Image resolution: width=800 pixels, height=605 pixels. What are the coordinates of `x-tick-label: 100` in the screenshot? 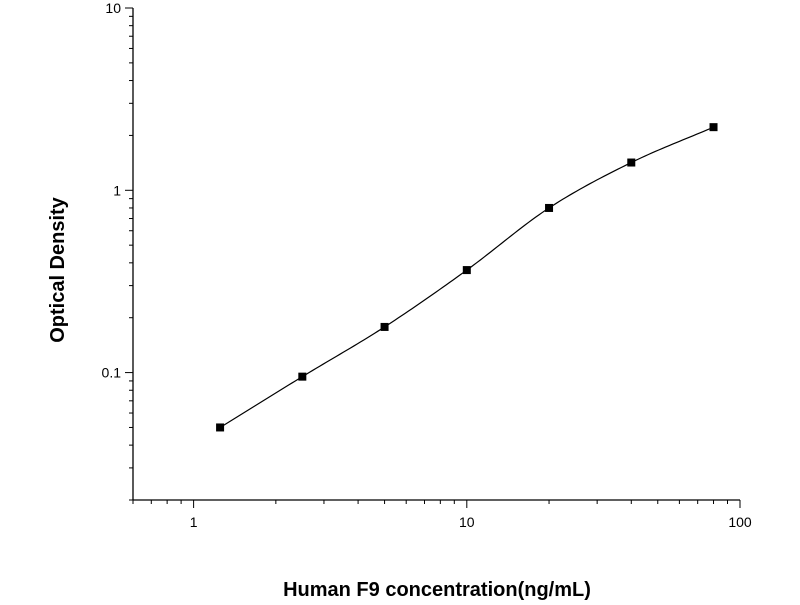 It's located at (740, 522).